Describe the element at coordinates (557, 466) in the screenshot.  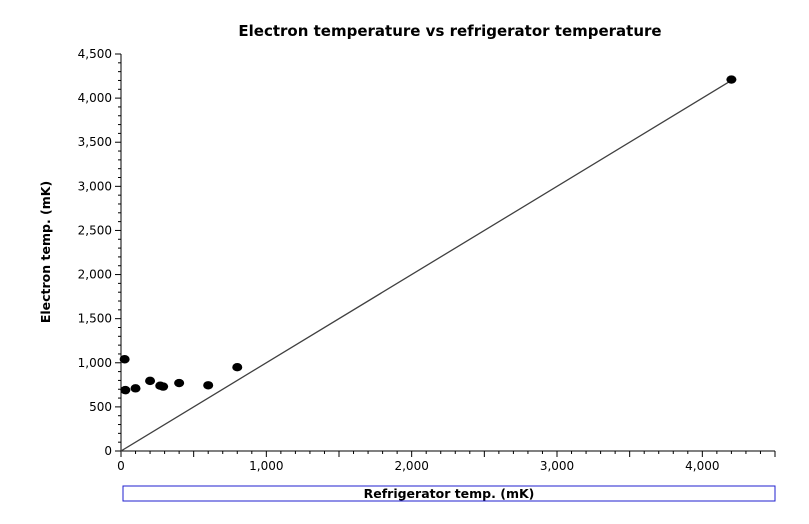
I see `x-tick-label: 3,000` at that location.